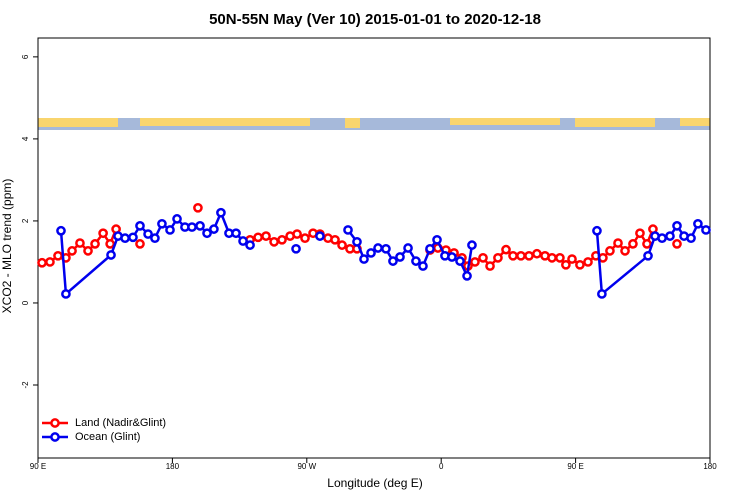 Image resolution: width=750 pixels, height=500 pixels. What do you see at coordinates (374, 124) in the screenshot?
I see `map-strip` at bounding box center [374, 124].